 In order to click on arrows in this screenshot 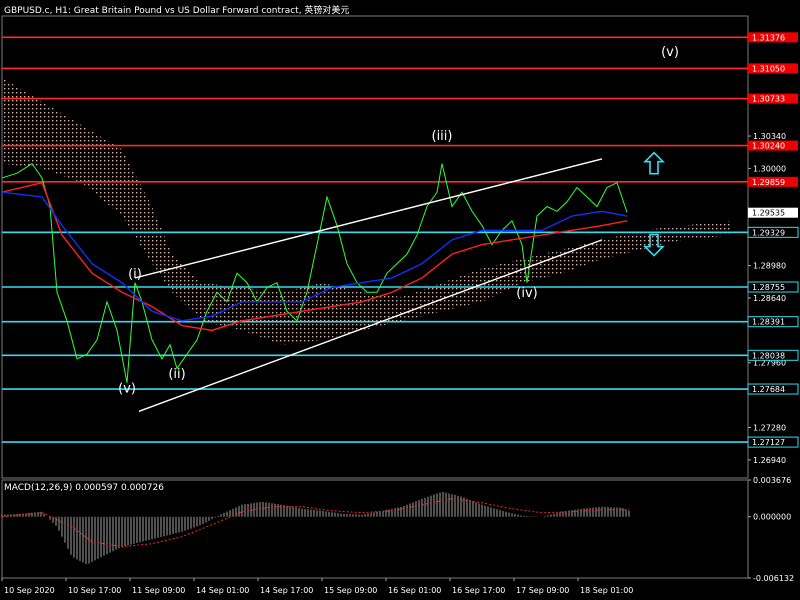, I will do `click(654, 204)`.